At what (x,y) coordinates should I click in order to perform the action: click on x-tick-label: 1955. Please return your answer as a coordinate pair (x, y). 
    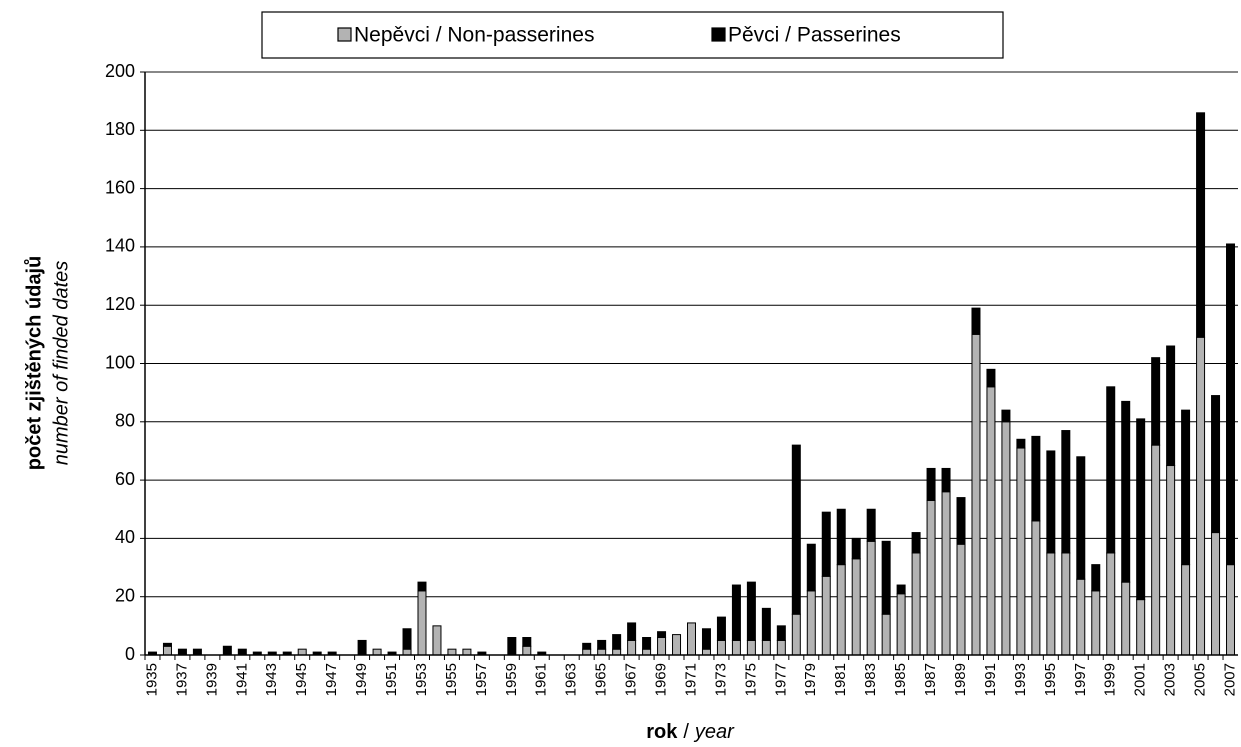
    Looking at the image, I should click on (451, 679).